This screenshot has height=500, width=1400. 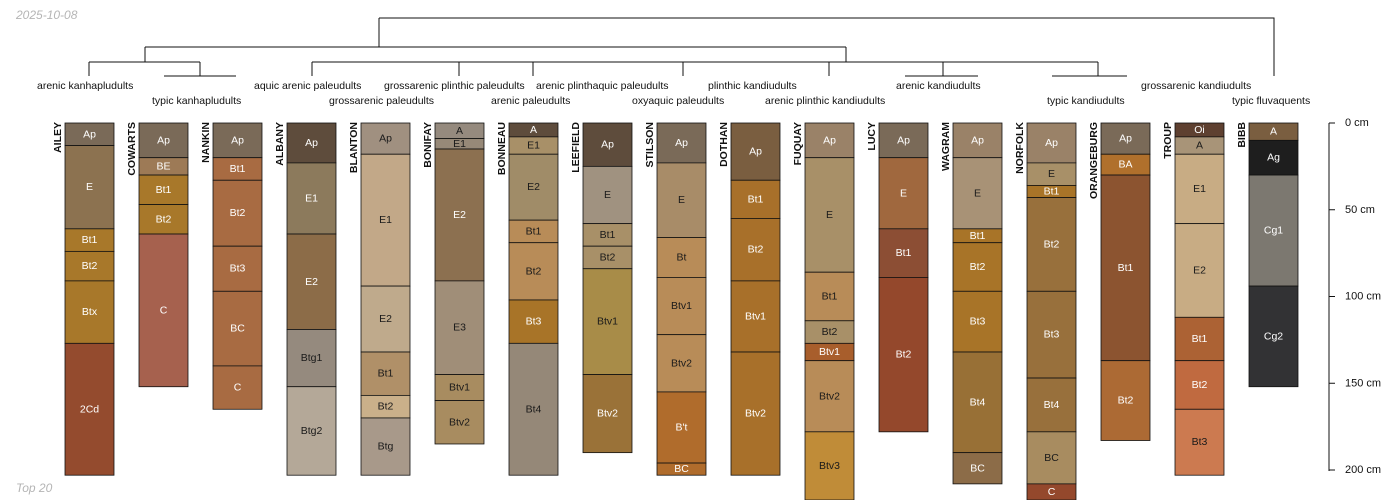 I want to click on horizon-label: Btx, so click(x=90, y=312).